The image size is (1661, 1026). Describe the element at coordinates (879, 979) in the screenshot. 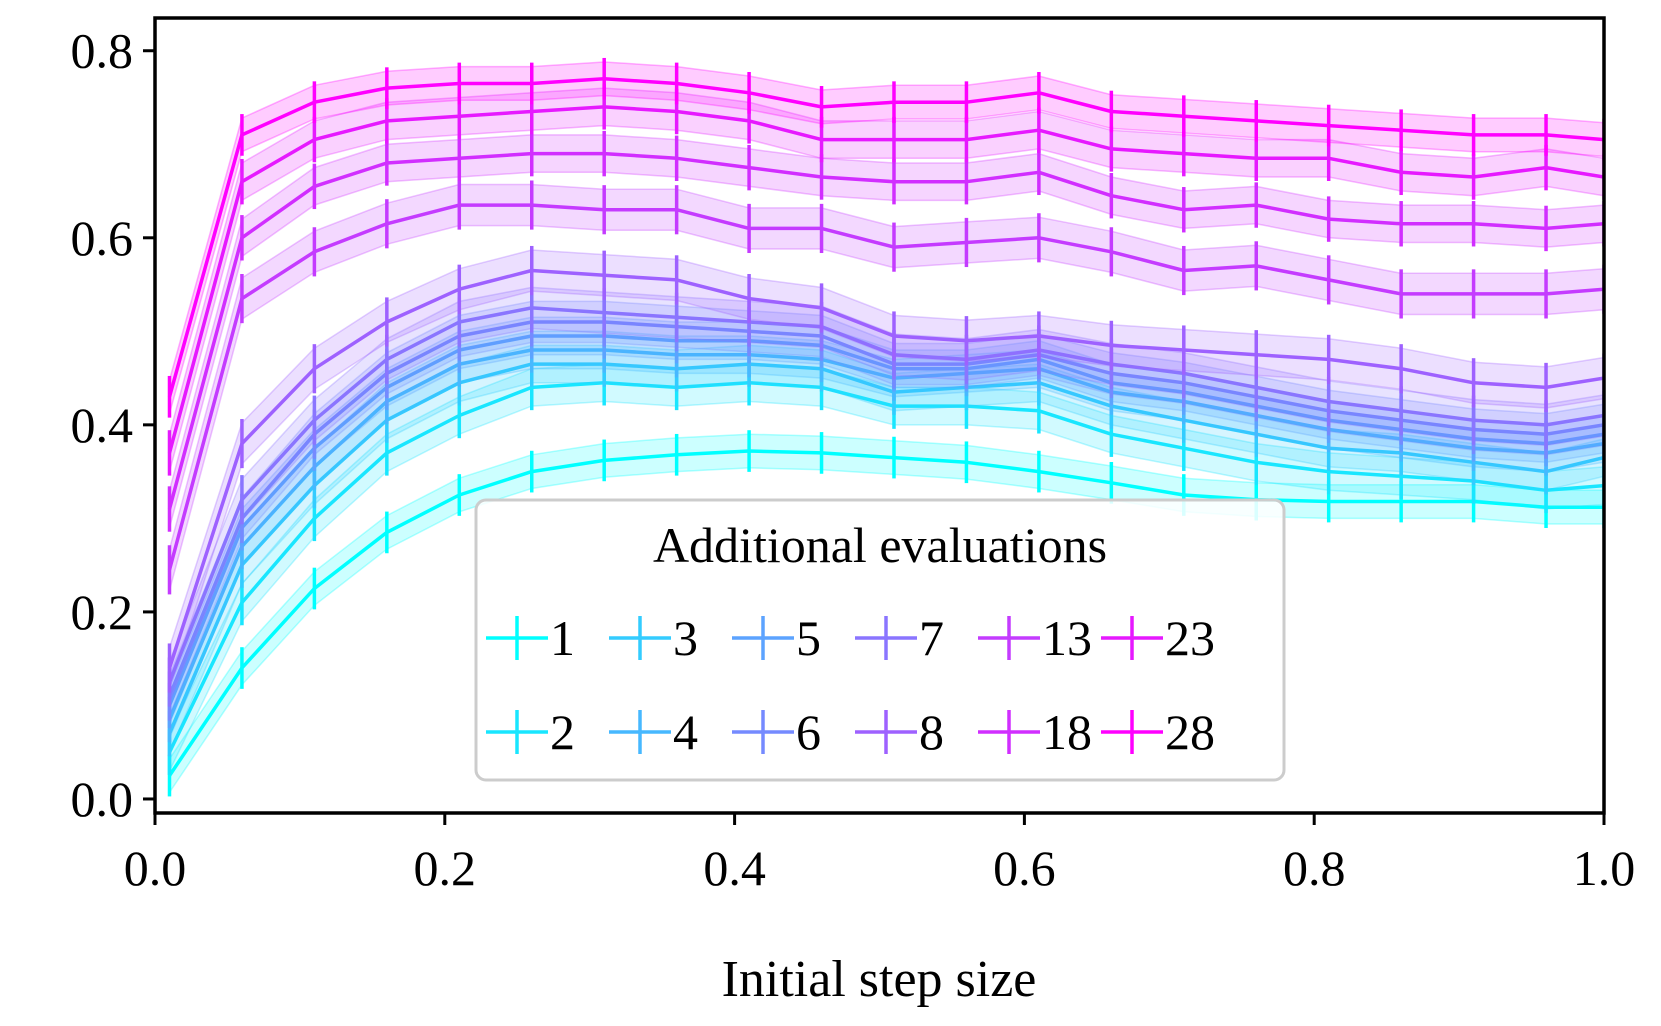

I see `x-axis-label: Initial step size` at that location.